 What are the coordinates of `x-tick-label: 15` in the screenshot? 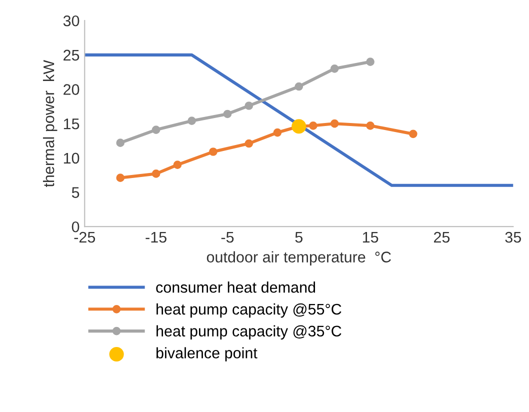 It's located at (370, 237).